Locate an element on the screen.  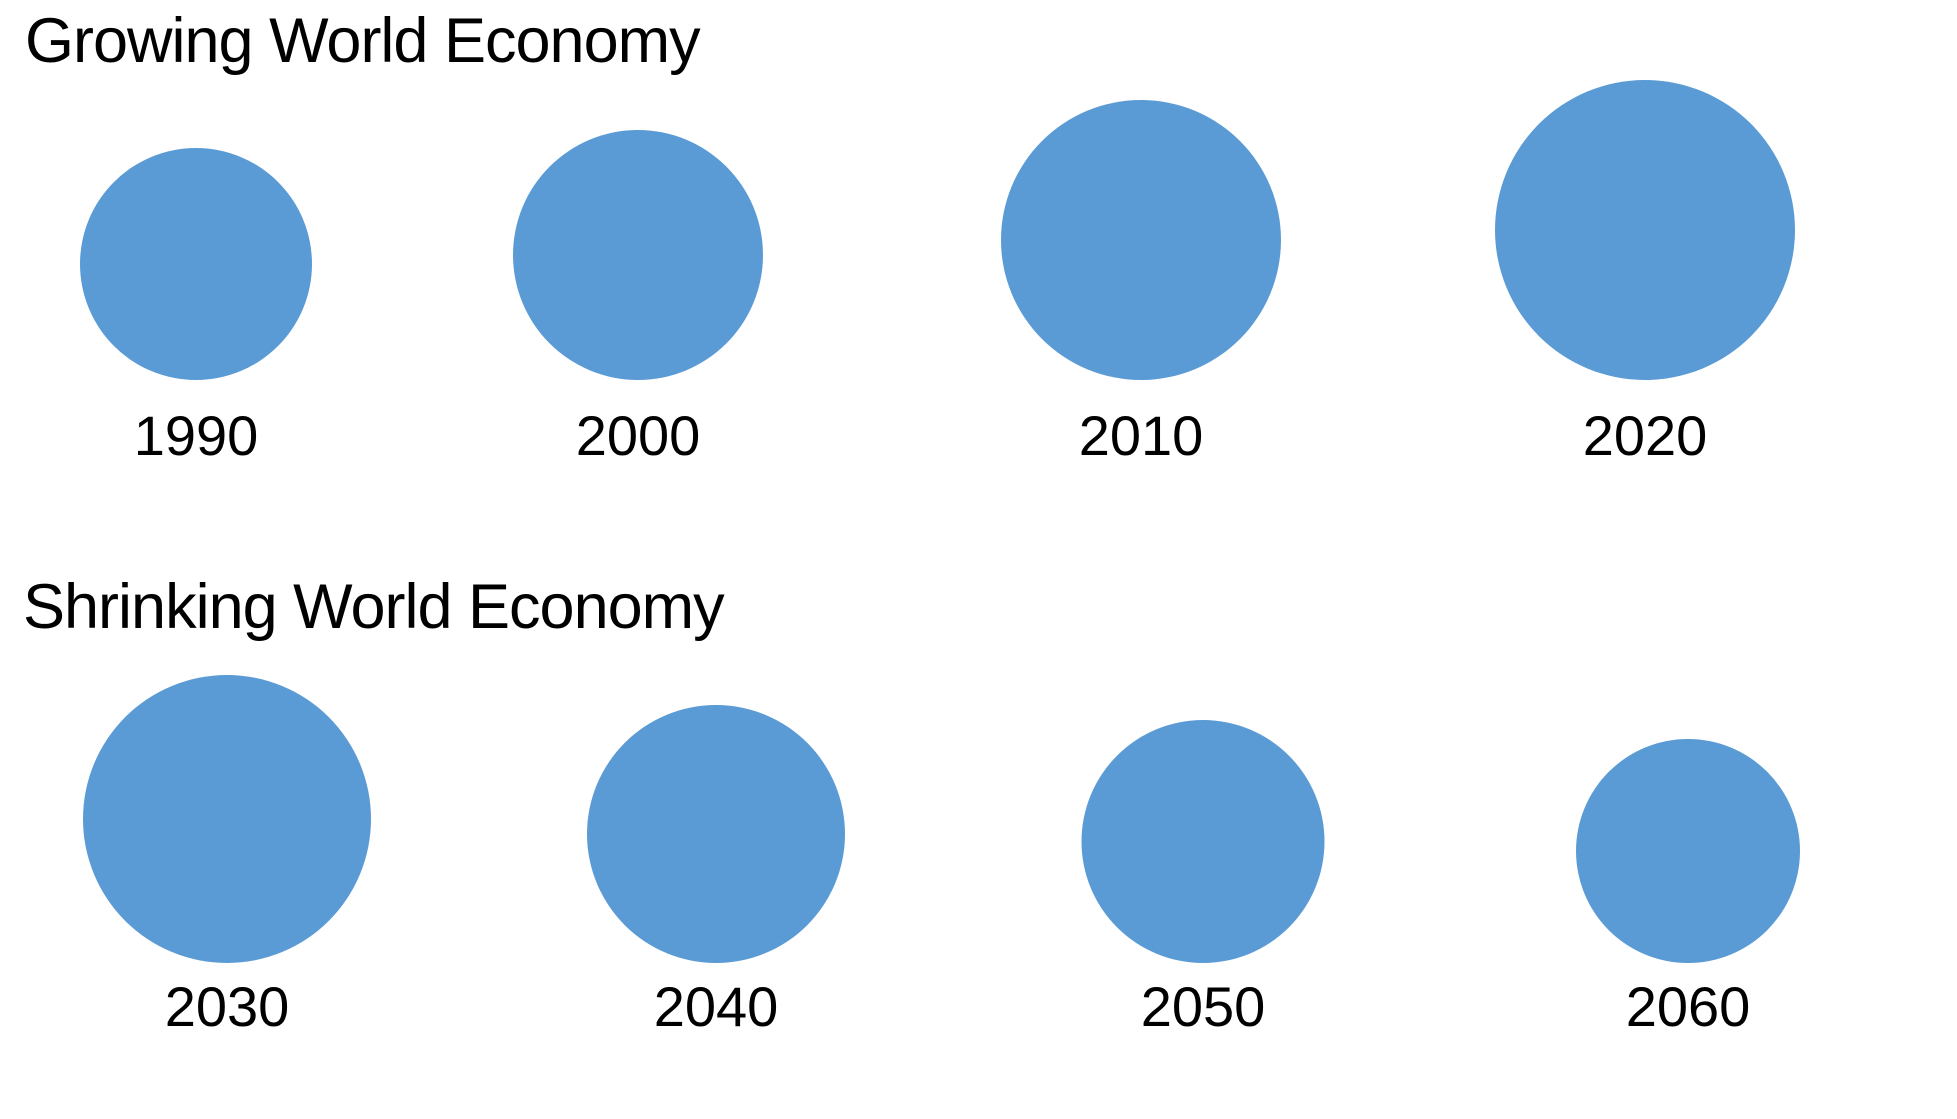
year-label: 1990 is located at coordinates (196, 435).